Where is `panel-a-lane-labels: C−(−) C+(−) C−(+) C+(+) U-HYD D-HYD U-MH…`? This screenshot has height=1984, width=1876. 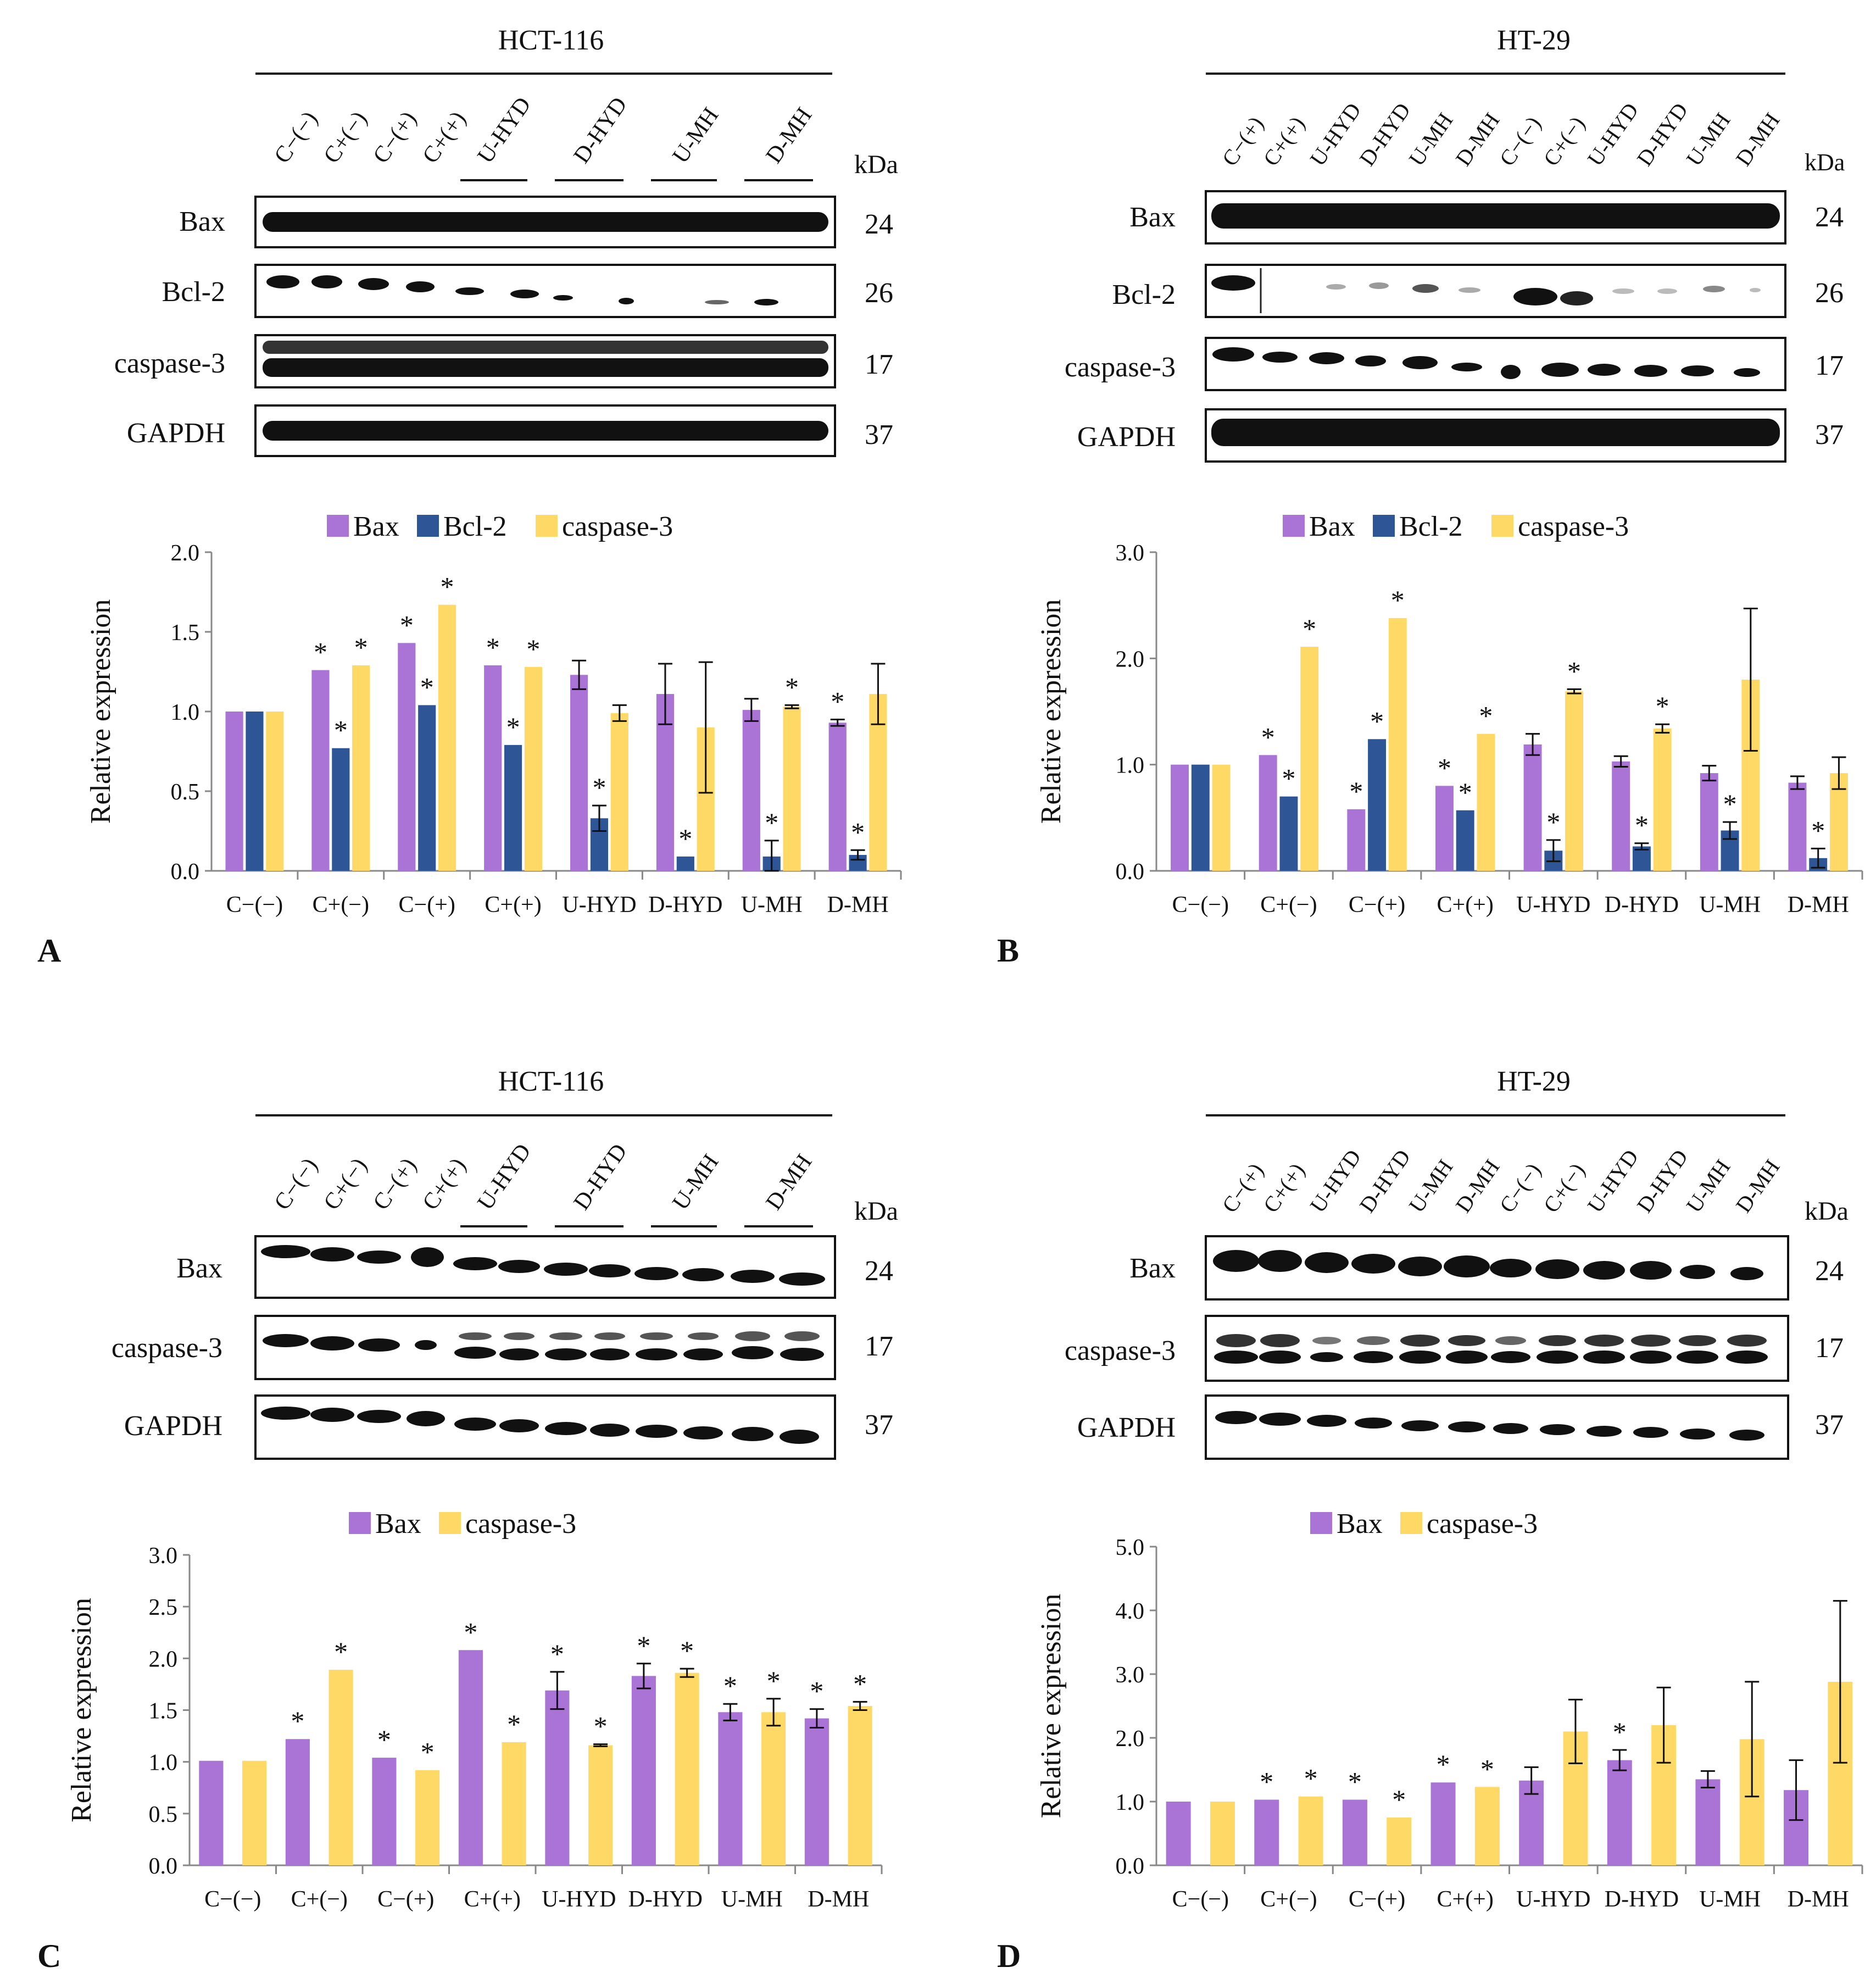 panel-a-lane-labels: C−(−) C+(−) C−(+) C+(+) U-HYD D-HYD U-MH… is located at coordinates (543, 130).